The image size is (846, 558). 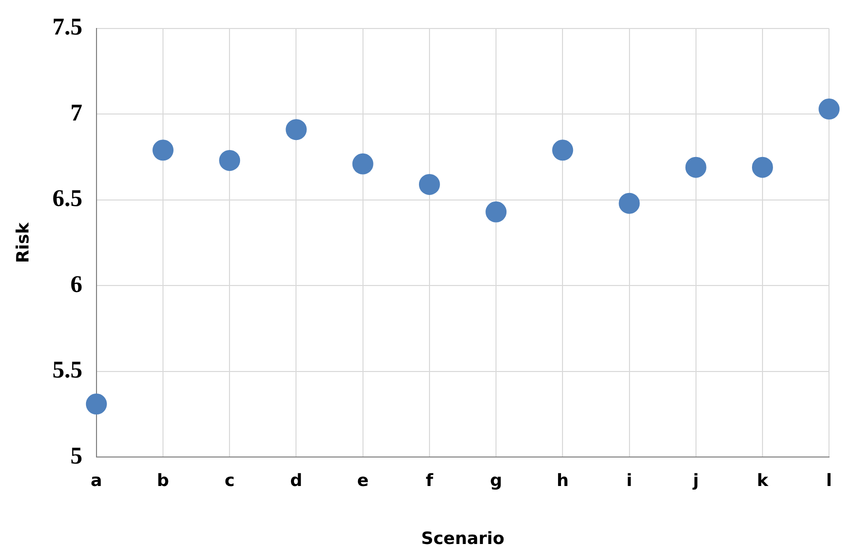 What do you see at coordinates (762, 480) in the screenshot?
I see `x-tick-label: k` at bounding box center [762, 480].